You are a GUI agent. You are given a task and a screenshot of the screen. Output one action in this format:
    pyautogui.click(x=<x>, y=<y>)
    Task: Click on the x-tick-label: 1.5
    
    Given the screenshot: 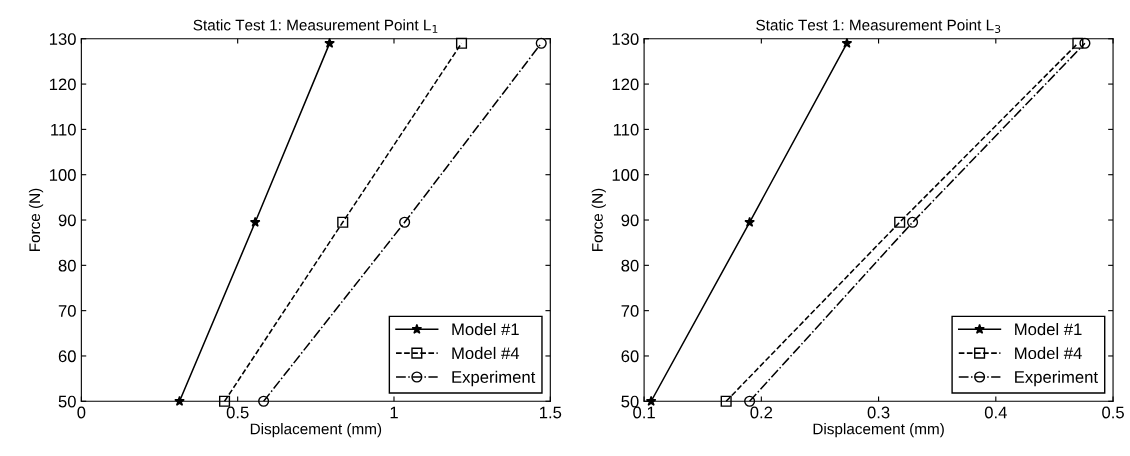 What is the action you would take?
    pyautogui.click(x=551, y=412)
    